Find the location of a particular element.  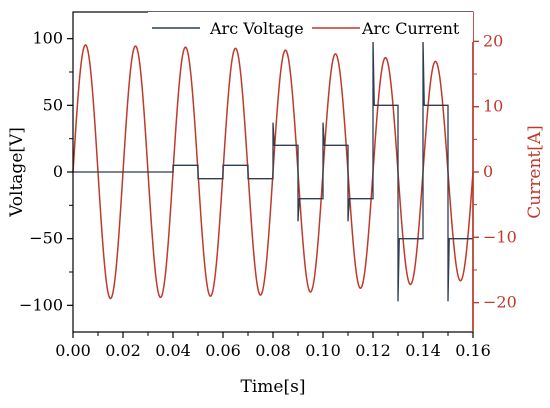

y-right-axis-ticks: 20 10 0 −10 −20 is located at coordinates (495, 171).